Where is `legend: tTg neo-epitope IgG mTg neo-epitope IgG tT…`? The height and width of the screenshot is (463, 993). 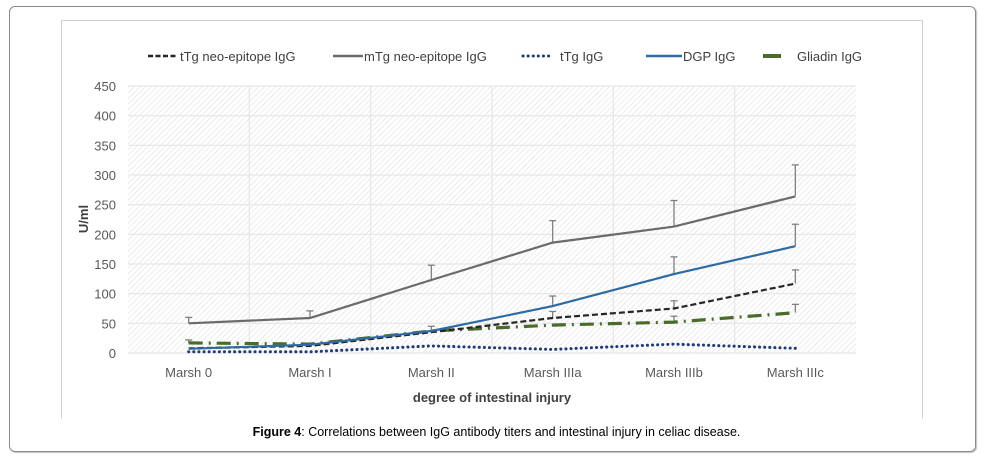 legend: tTg neo-epitope IgG mTg neo-epitope IgG tT… is located at coordinates (505, 56).